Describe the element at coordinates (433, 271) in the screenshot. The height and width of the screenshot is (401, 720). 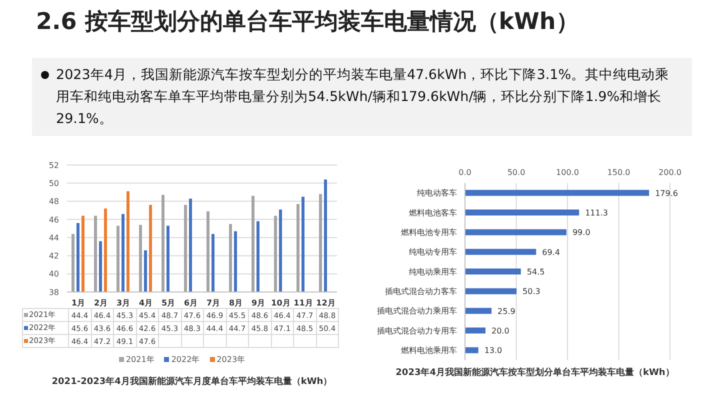
I see `y-tick-label: 纯电动乘用车` at that location.